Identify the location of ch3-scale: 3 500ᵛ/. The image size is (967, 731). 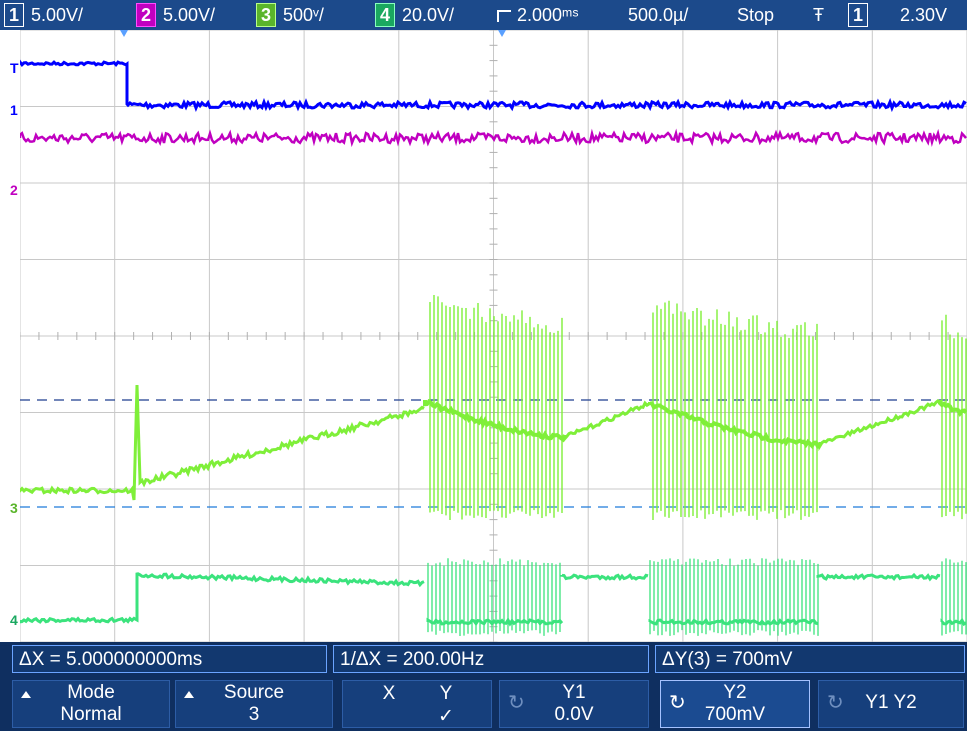
(290, 15).